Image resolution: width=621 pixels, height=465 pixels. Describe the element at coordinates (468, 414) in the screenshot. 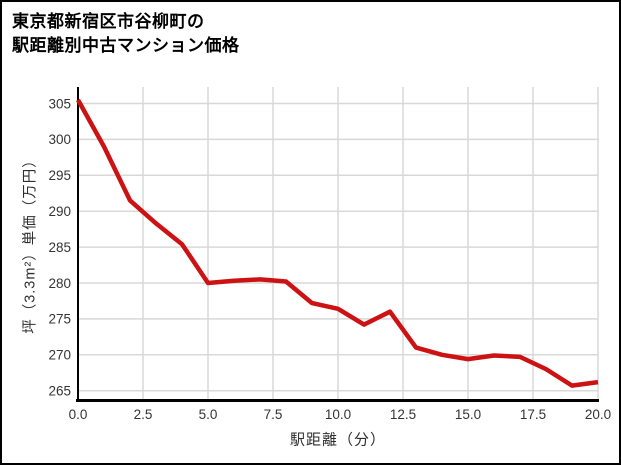

I see `x-tick-label: 15.0` at that location.